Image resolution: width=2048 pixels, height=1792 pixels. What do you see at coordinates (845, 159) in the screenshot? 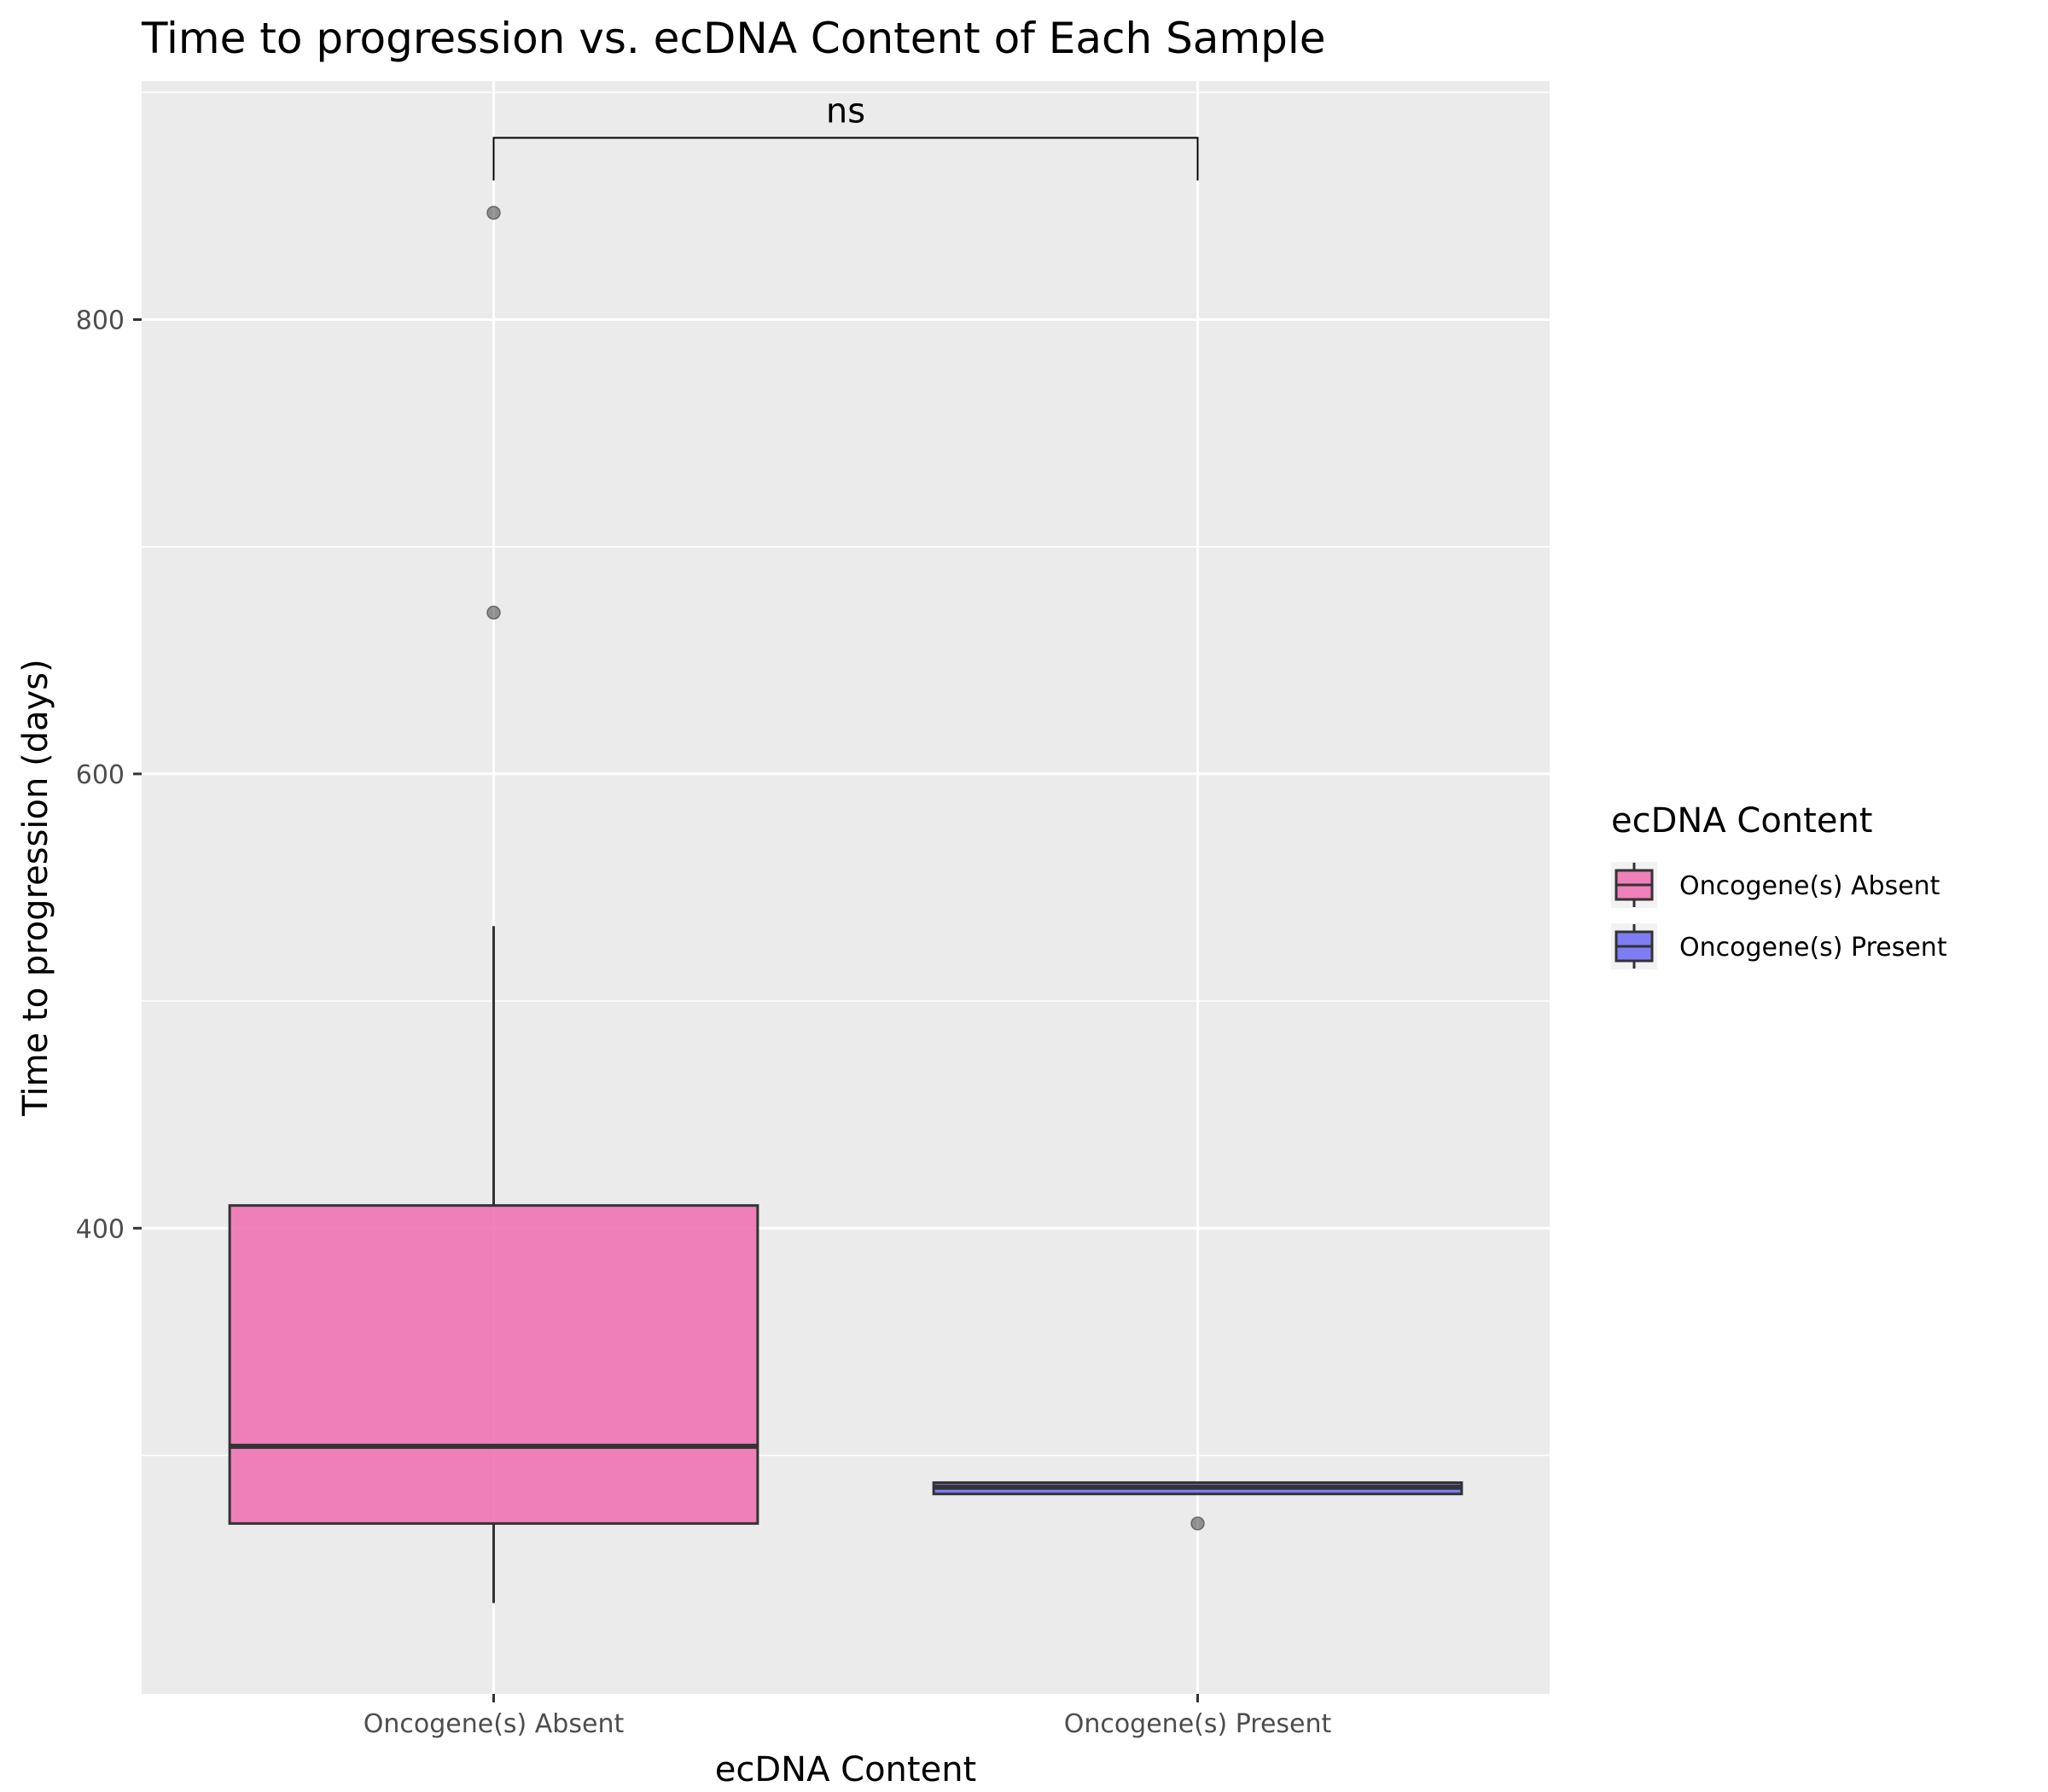
I see `significance-bracket` at bounding box center [845, 159].